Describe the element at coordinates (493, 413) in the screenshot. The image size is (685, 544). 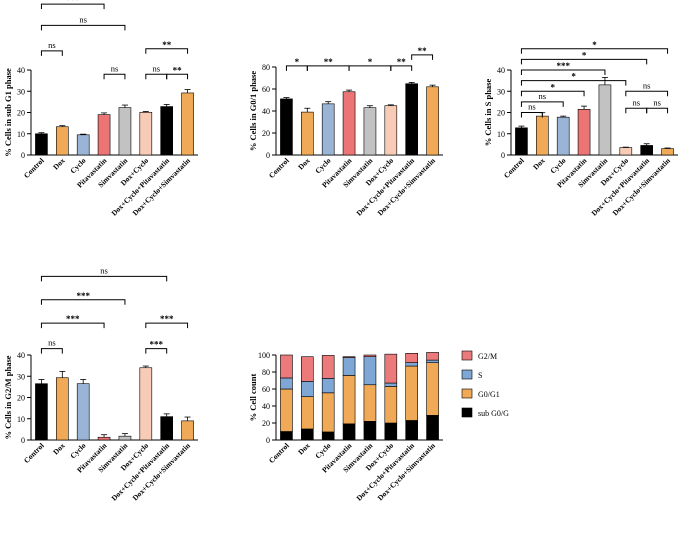
I see `legend-label-subg0g: sub G0/G` at that location.